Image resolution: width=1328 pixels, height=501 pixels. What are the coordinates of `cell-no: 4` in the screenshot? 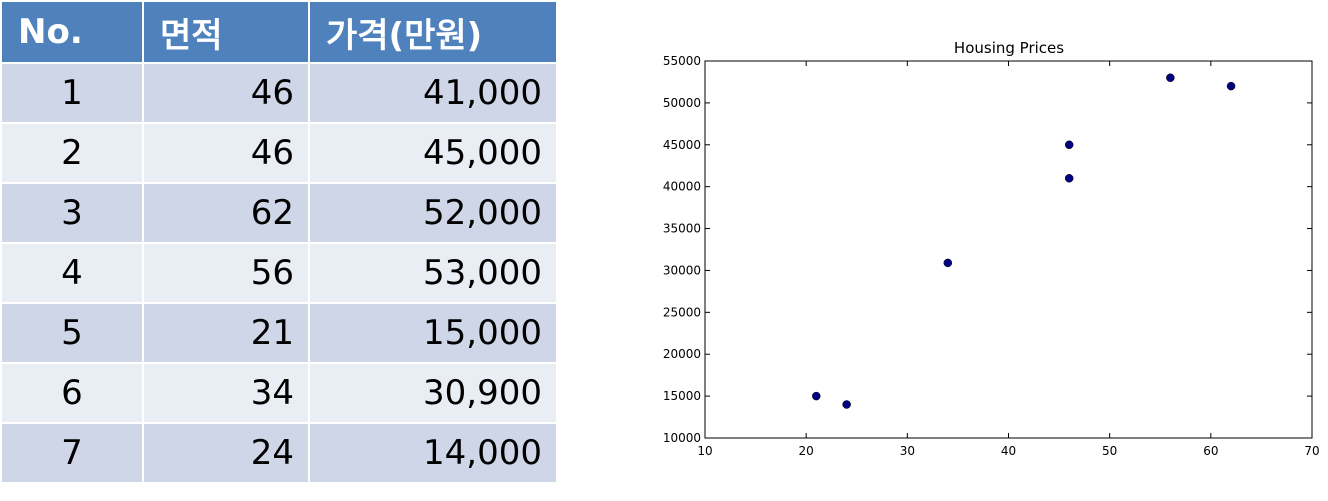 It's located at (72, 273).